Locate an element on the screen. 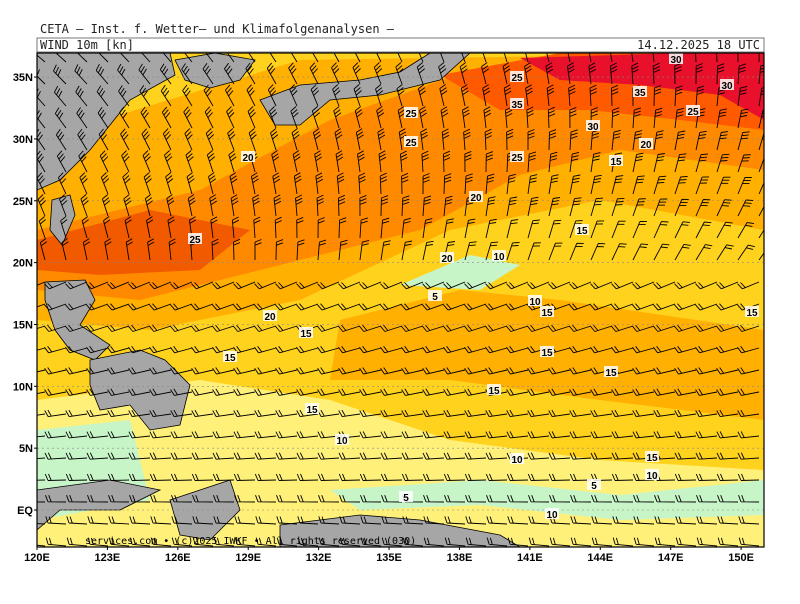 The image size is (800, 604). lat-tick-label: 25N is located at coordinates (23, 202).